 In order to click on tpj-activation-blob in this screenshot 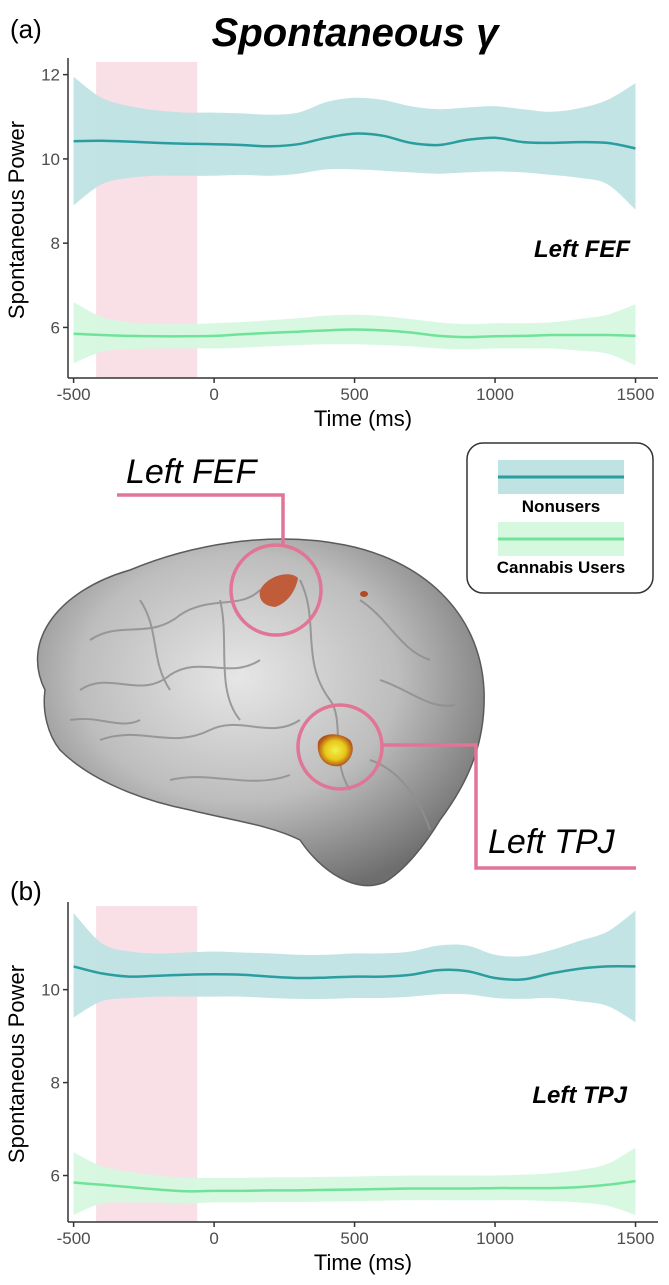, I will do `click(335, 750)`.